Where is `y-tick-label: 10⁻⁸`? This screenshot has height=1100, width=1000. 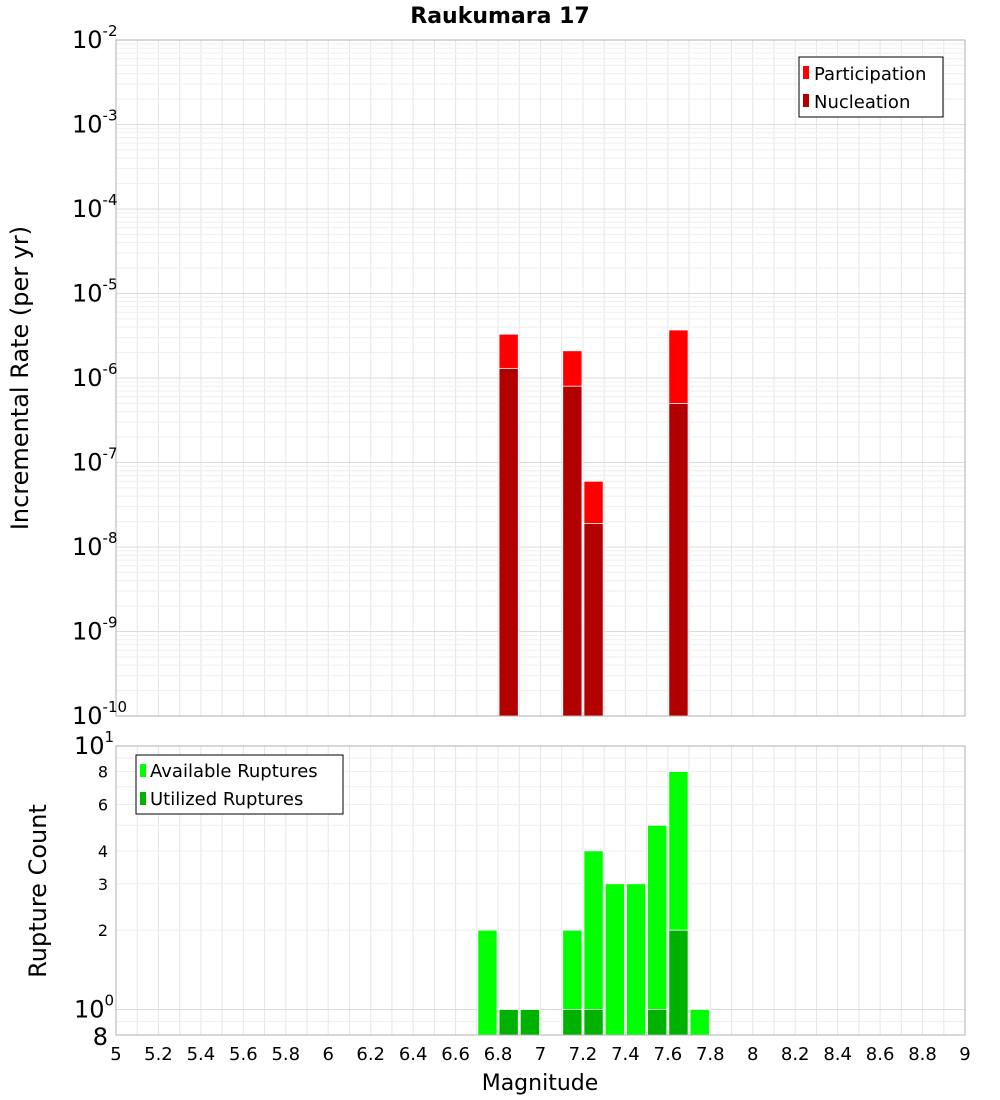
y-tick-label: 10⁻⁸ is located at coordinates (95, 545).